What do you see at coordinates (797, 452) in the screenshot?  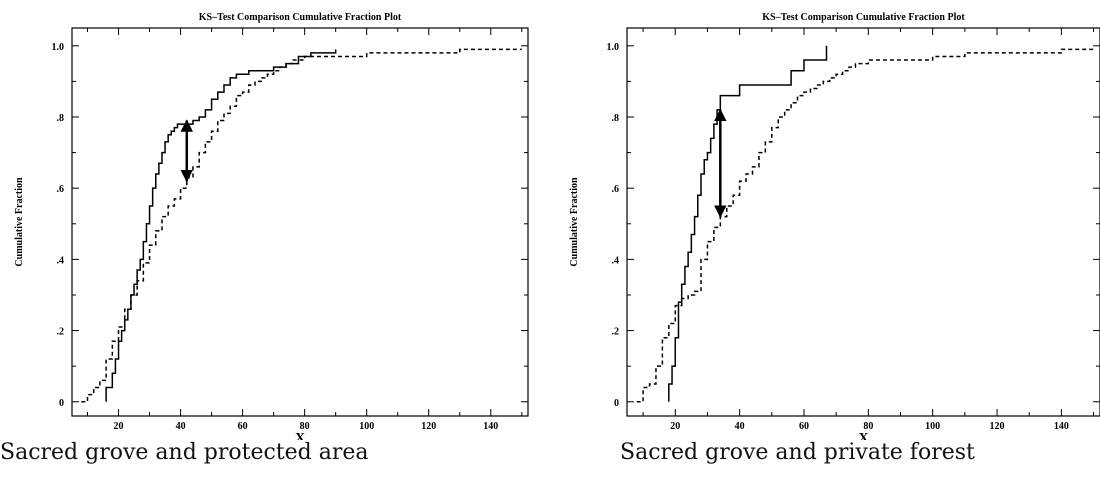 I see `caption-right: Sacred grove and private forest` at bounding box center [797, 452].